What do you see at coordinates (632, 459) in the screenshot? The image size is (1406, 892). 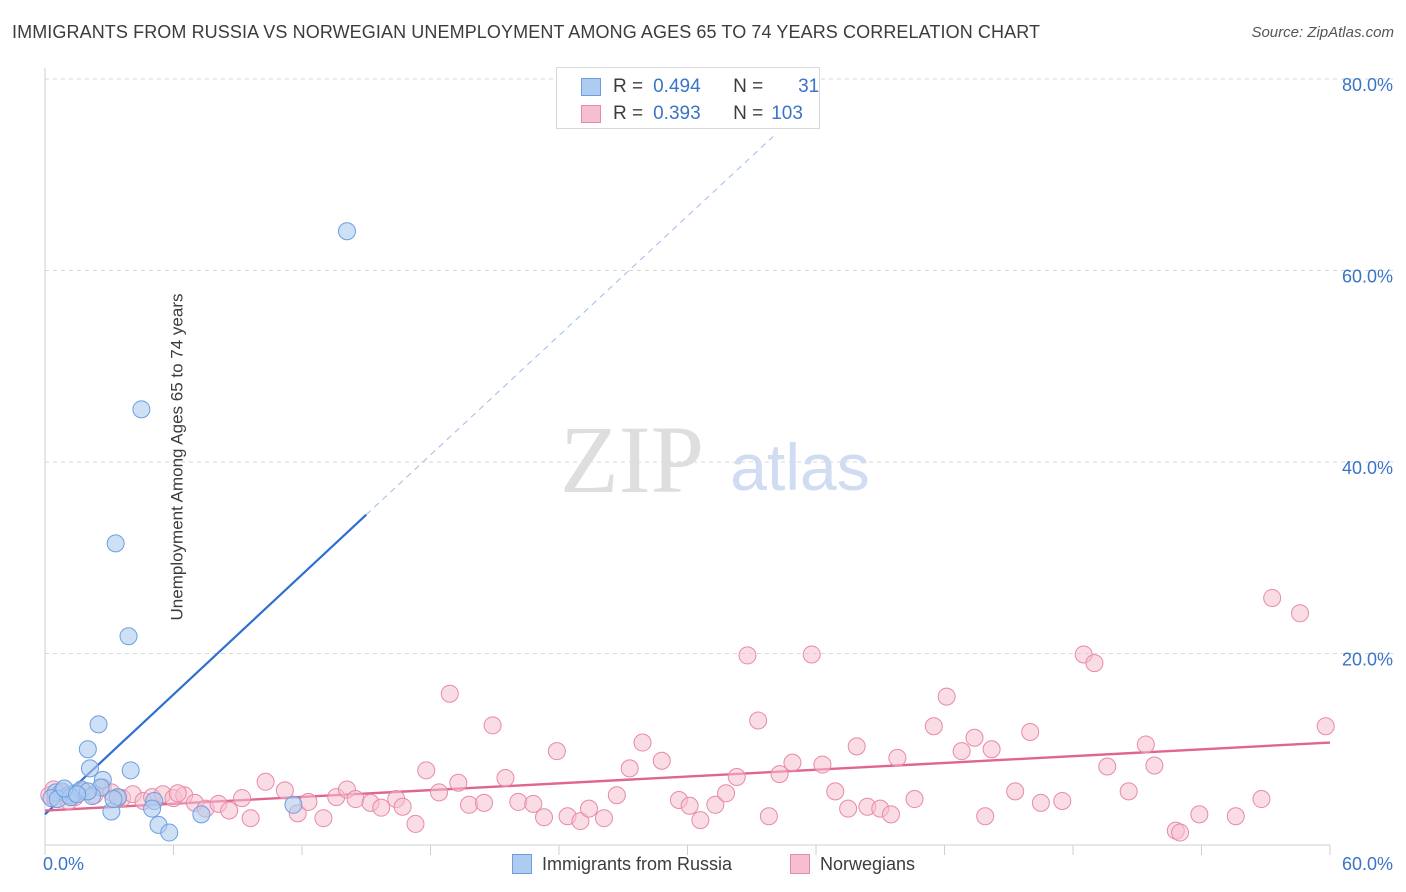 I see `watermark-zip: ZIP` at bounding box center [632, 459].